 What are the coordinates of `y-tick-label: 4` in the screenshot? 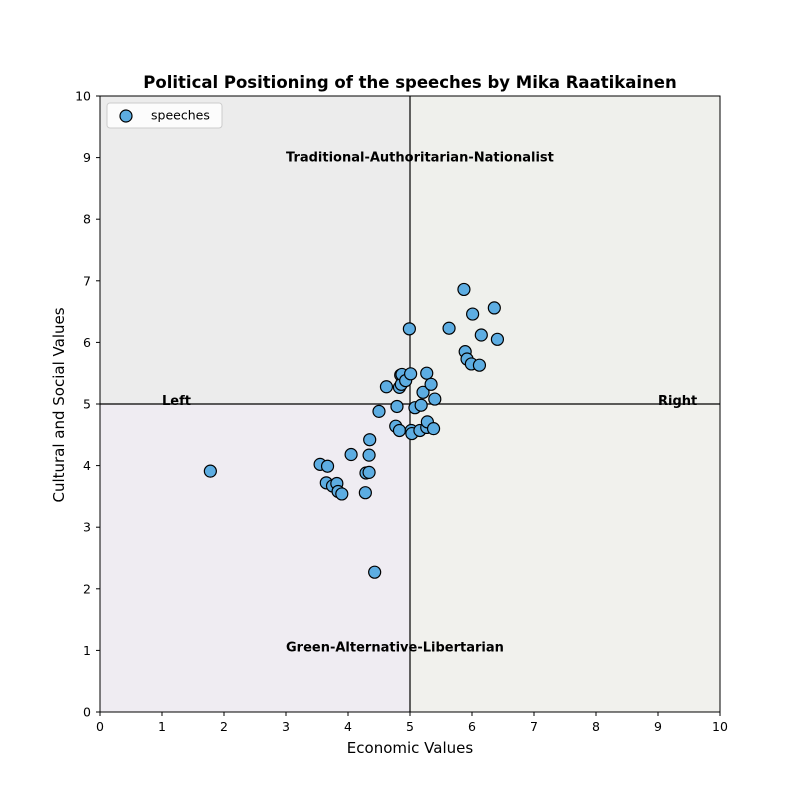 It's located at (87, 465).